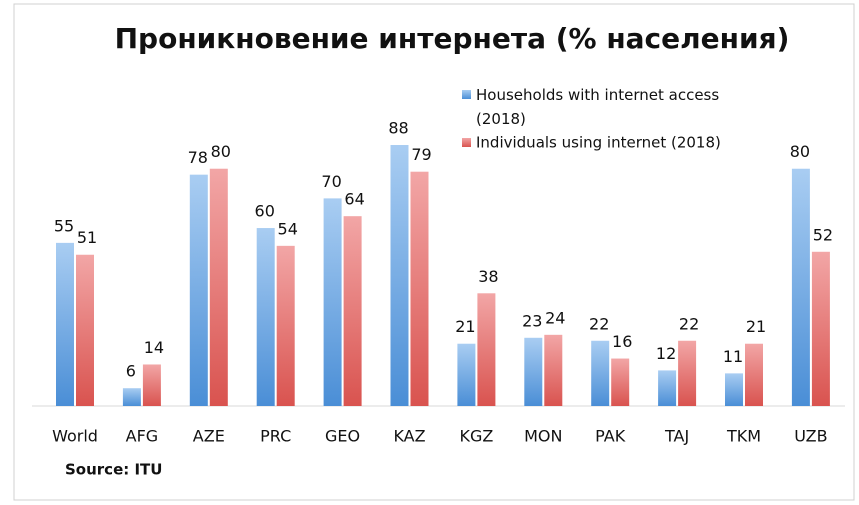 This screenshot has width=859, height=505. Describe the element at coordinates (452, 38) in the screenshot. I see `chart-title: Проникновение интернета (% населения)` at that location.